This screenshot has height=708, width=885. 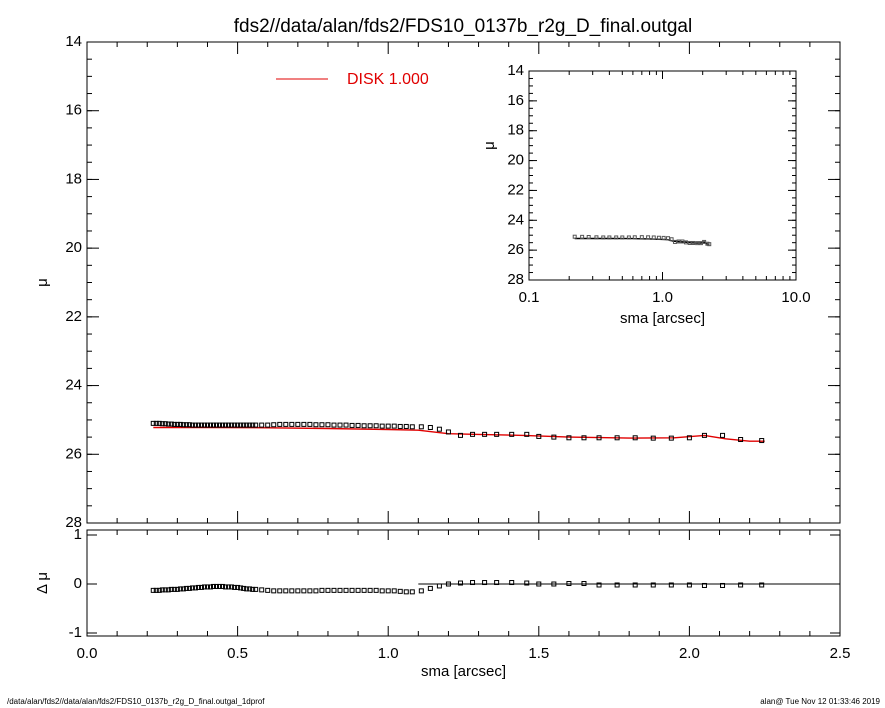 I want to click on y-tick-label: 18, so click(x=515, y=130).